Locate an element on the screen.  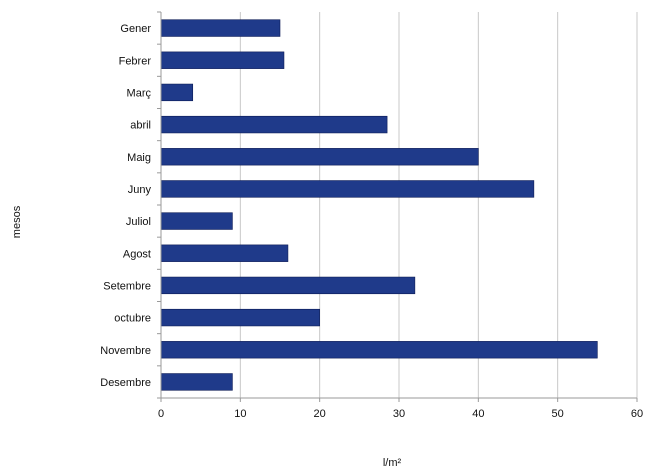
y-tick-label: octubre is located at coordinates (132, 319).